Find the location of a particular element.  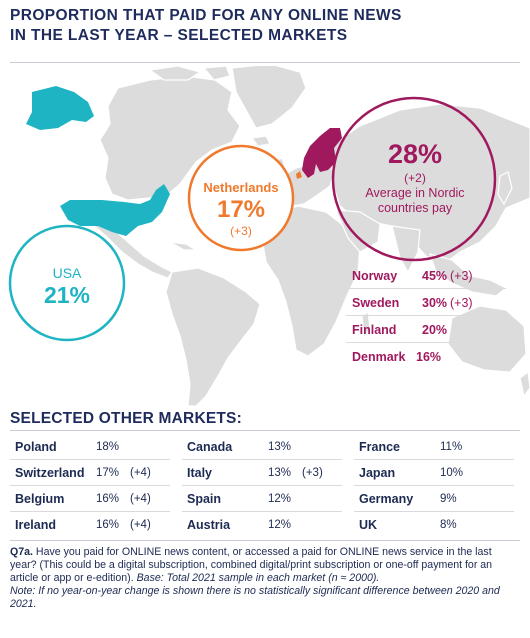

market-country: France is located at coordinates (379, 447).